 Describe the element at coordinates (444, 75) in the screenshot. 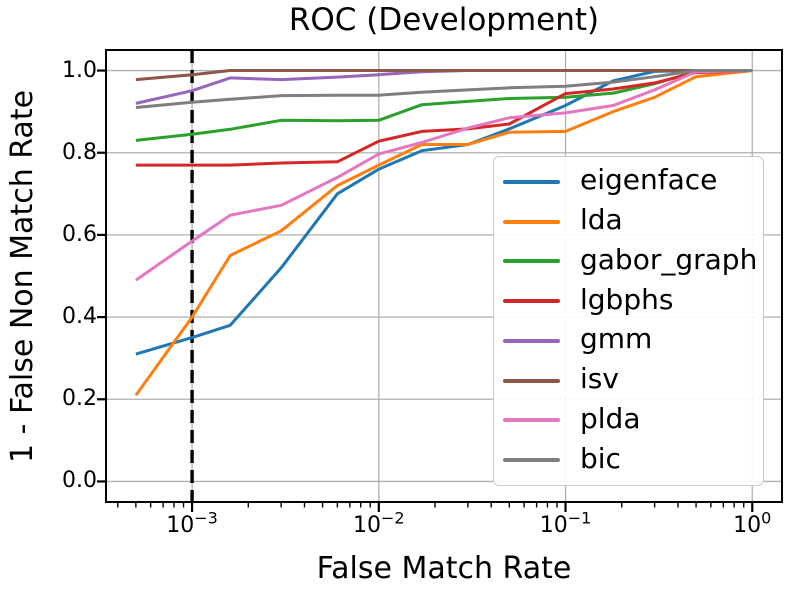

I see `series-line-isv` at that location.